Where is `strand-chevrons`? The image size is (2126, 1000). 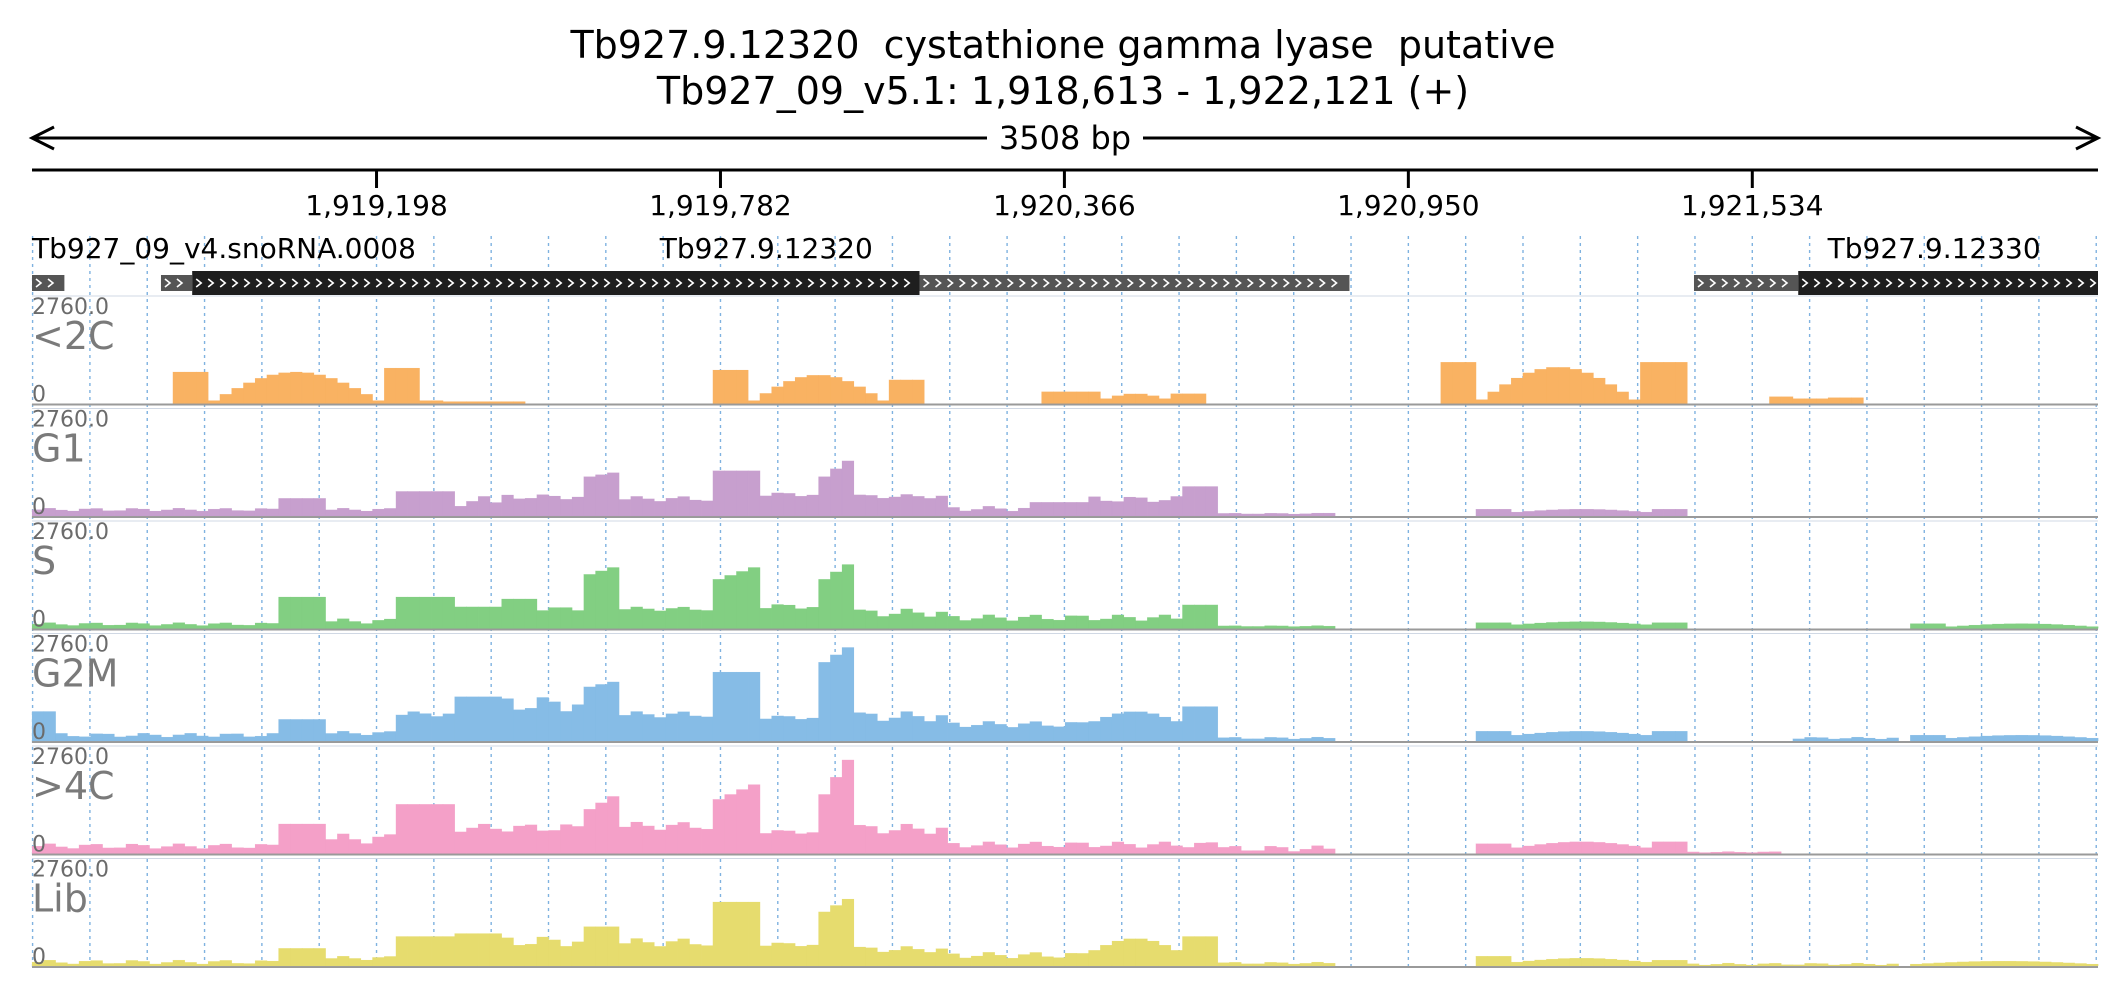
strand-chevrons is located at coordinates (1949, 283).